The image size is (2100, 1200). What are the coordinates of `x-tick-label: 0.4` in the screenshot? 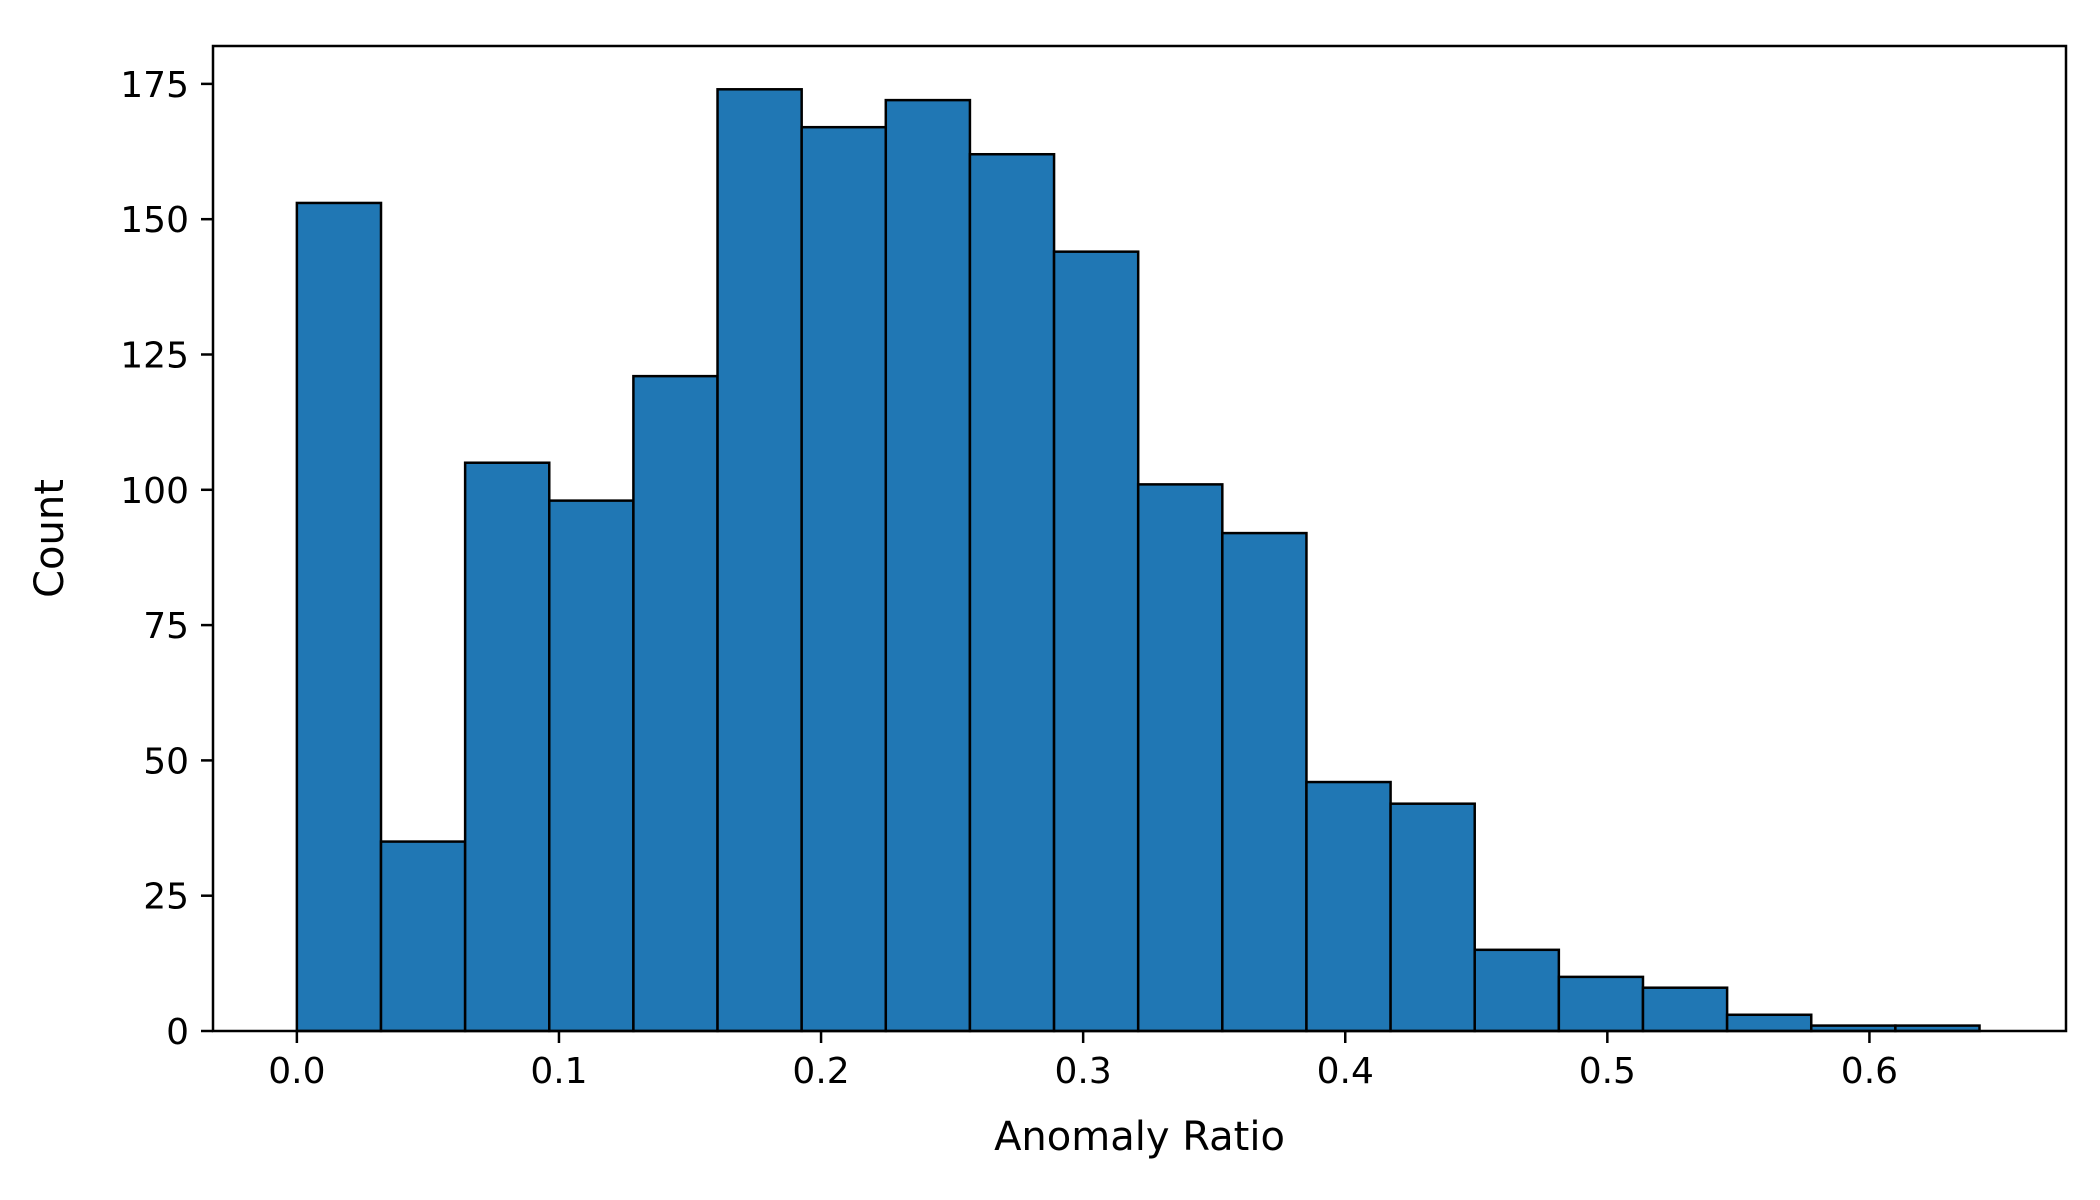 It's located at (1345, 1071).